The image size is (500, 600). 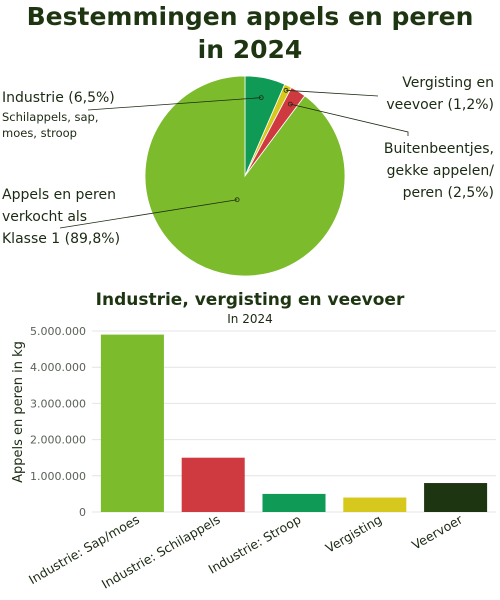 What do you see at coordinates (448, 83) in the screenshot?
I see `label-vergisting-line1: Vergisting en` at bounding box center [448, 83].